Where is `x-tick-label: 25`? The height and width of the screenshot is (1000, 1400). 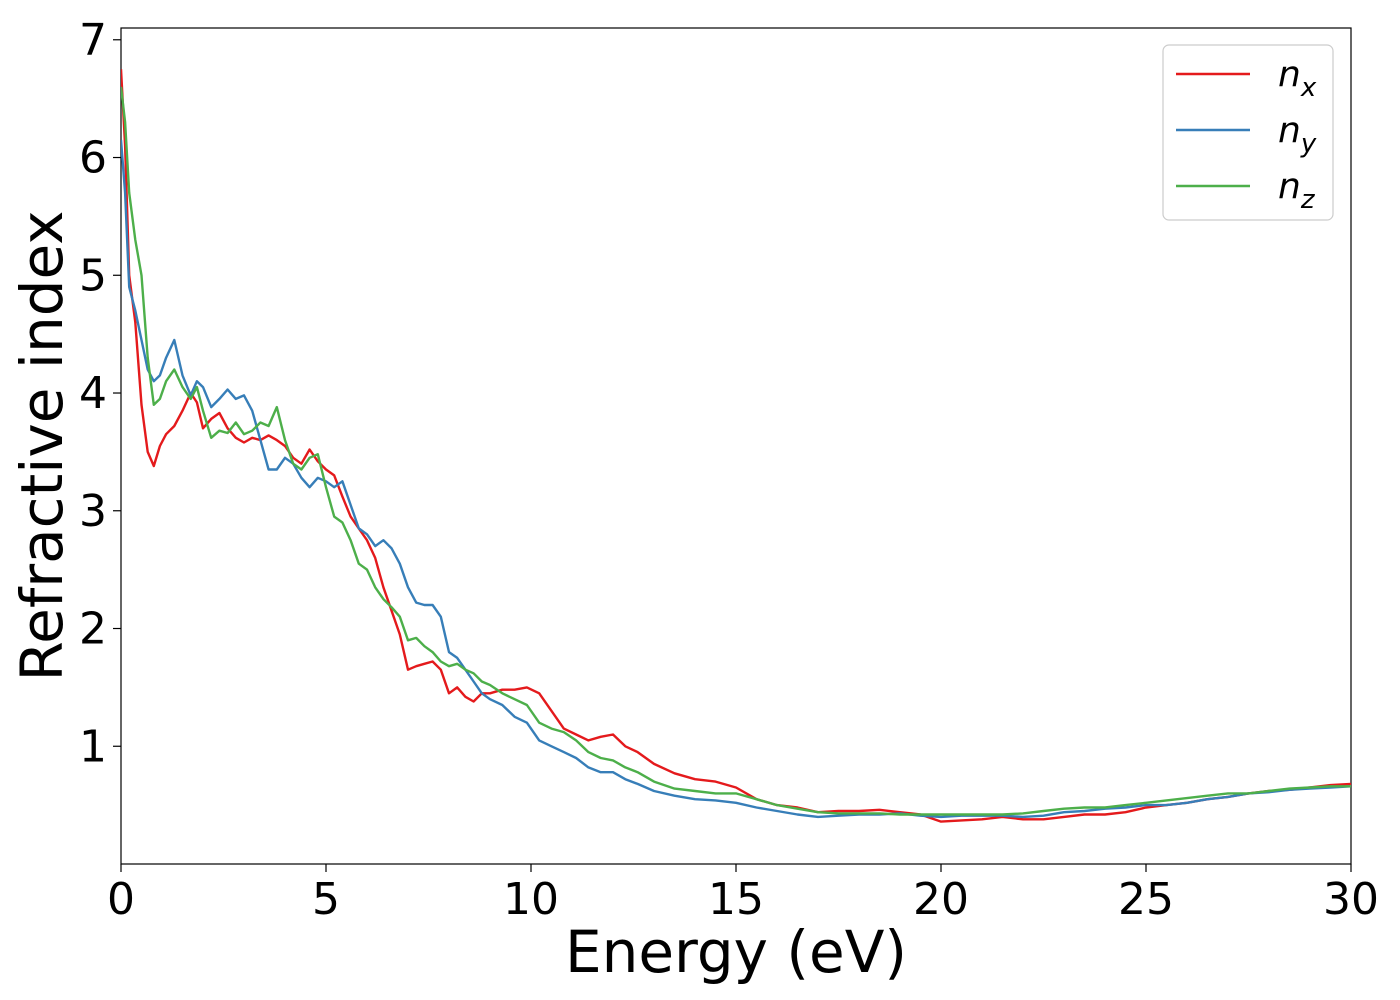 x-tick-label: 25 is located at coordinates (1146, 899).